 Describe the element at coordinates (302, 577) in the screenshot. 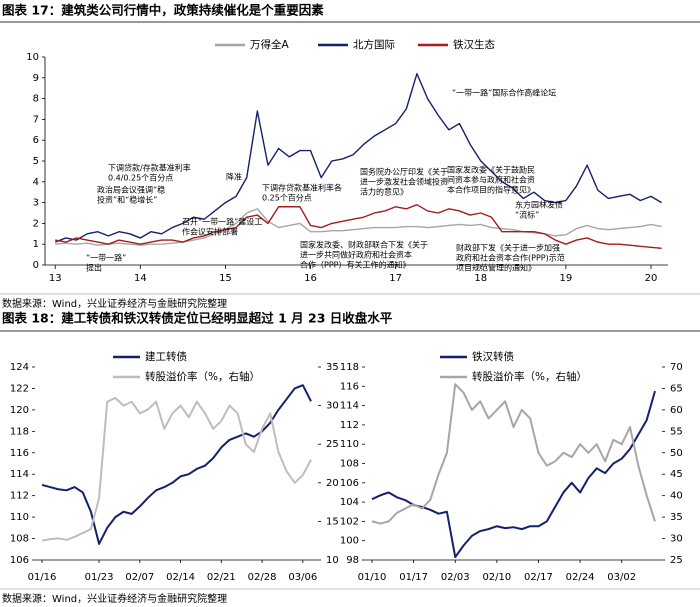

I see `x-tick-label: 03/06` at that location.